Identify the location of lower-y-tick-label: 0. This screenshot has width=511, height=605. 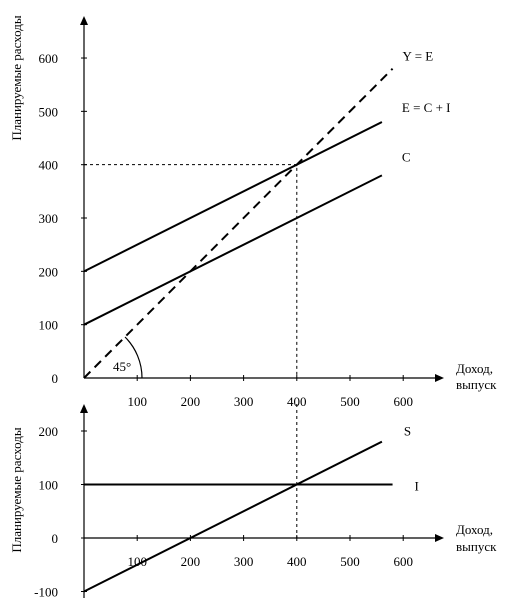
(55, 538).